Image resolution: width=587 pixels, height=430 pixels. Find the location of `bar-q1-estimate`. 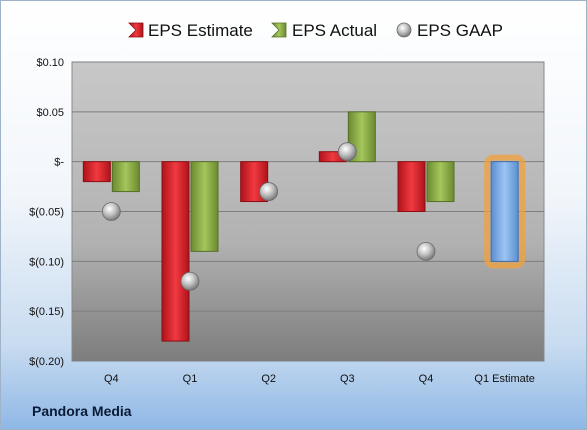

bar-q1-estimate is located at coordinates (504, 211).